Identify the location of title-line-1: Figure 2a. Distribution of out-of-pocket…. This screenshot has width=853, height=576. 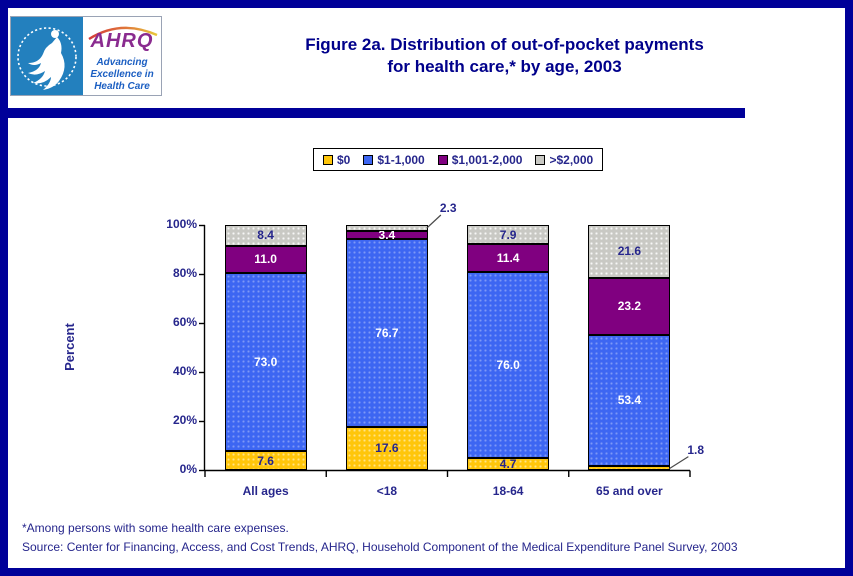
(504, 44).